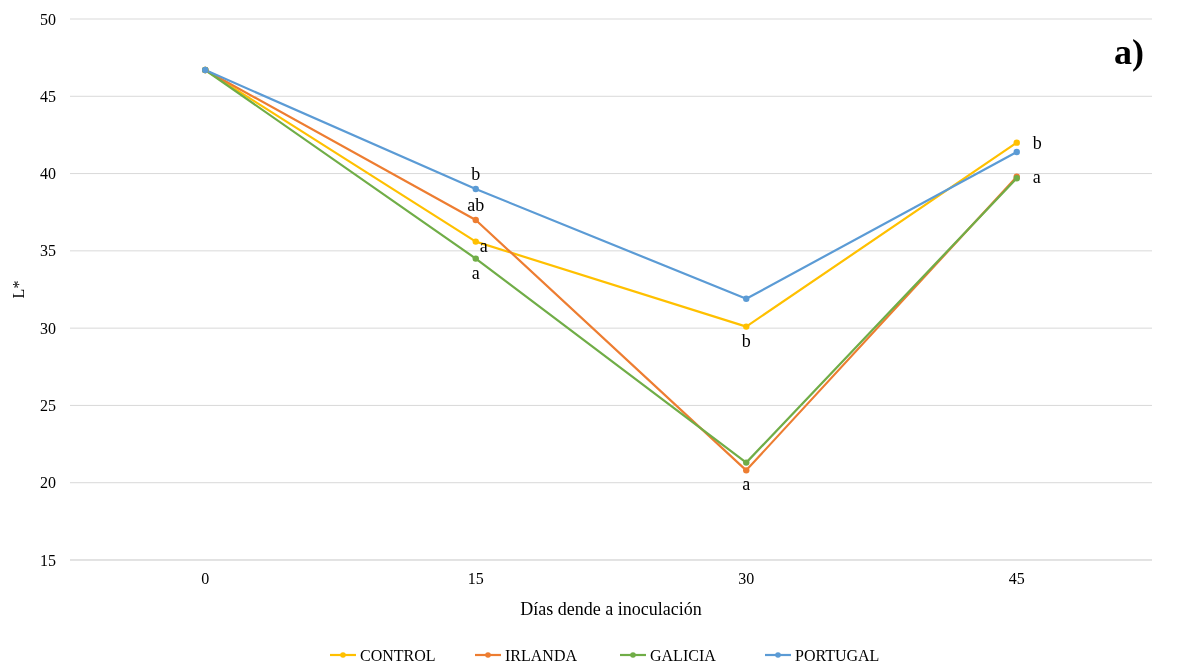  Describe the element at coordinates (746, 578) in the screenshot. I see `x-tick-label: 30` at that location.